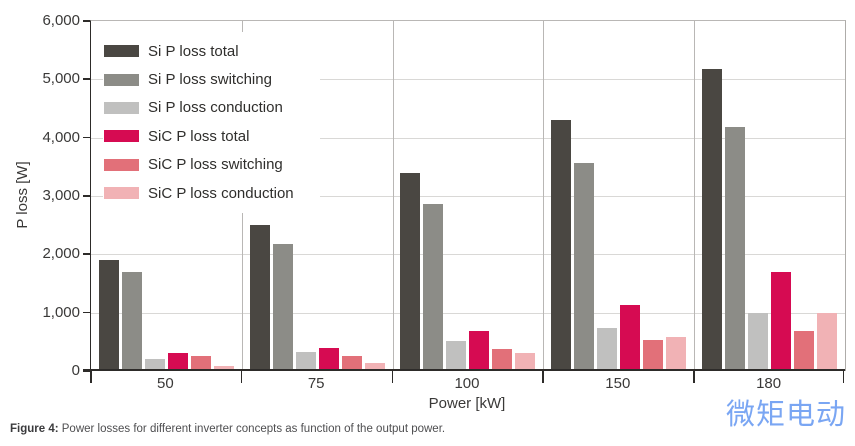 This screenshot has width=855, height=446. Describe the element at coordinates (456, 356) in the screenshot. I see `bar-100kw-si-p-loss-conduction` at that location.